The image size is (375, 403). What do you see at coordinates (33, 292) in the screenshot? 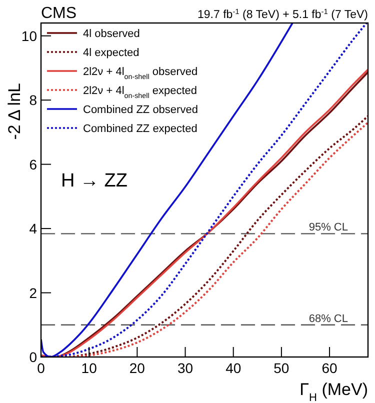
I see `y-tick-label: 2` at bounding box center [33, 292].